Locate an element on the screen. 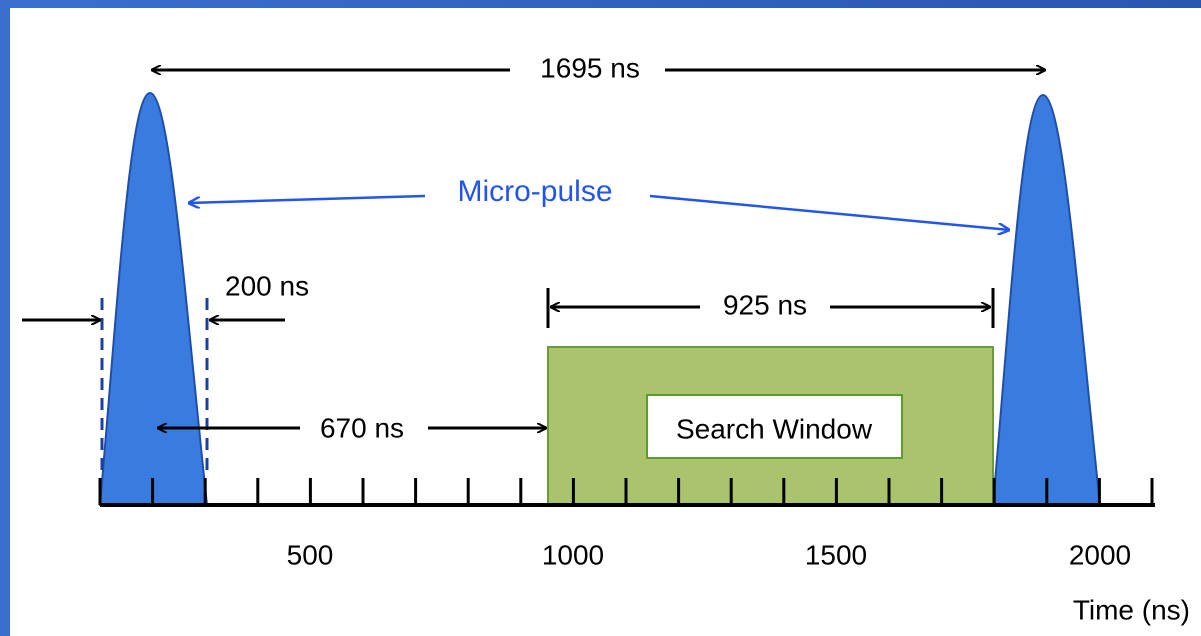  micro-pulse-label: Micro-pulse is located at coordinates (534, 191).